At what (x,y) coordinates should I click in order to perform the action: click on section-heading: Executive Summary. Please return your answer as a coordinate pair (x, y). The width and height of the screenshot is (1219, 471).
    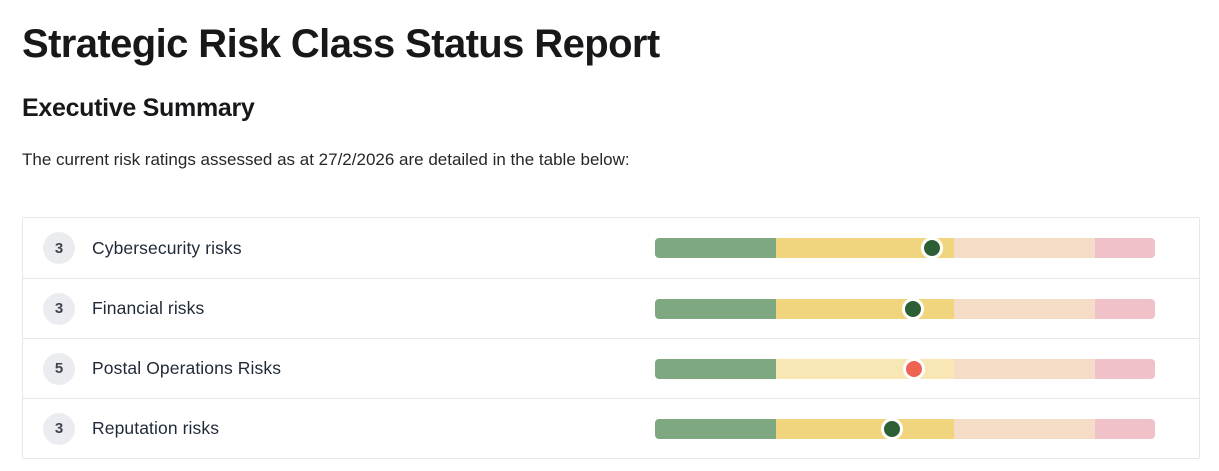
    Looking at the image, I should click on (138, 108).